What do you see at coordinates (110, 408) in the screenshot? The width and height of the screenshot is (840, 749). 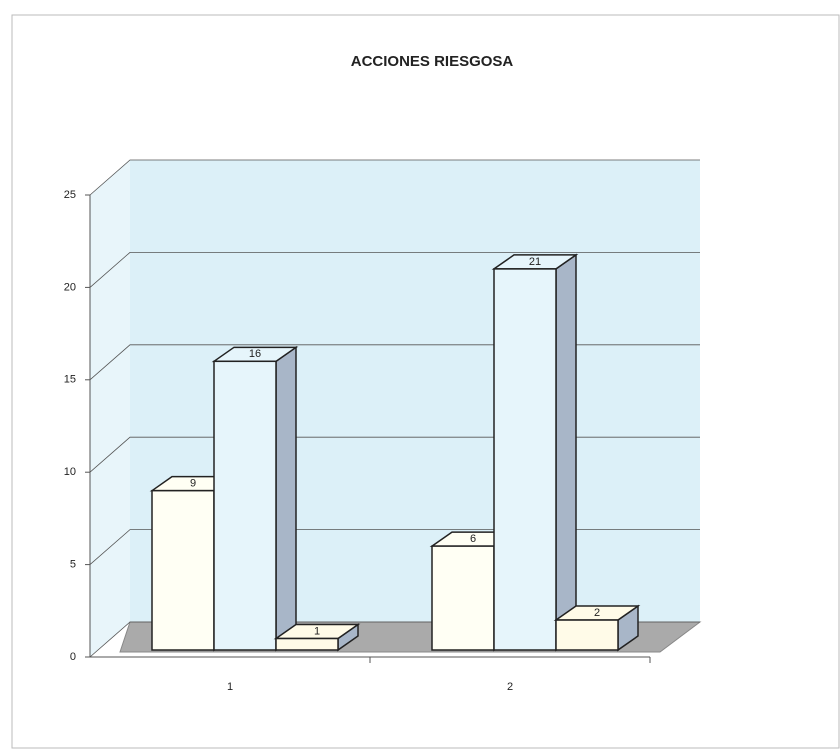 I see `side-wall` at bounding box center [110, 408].